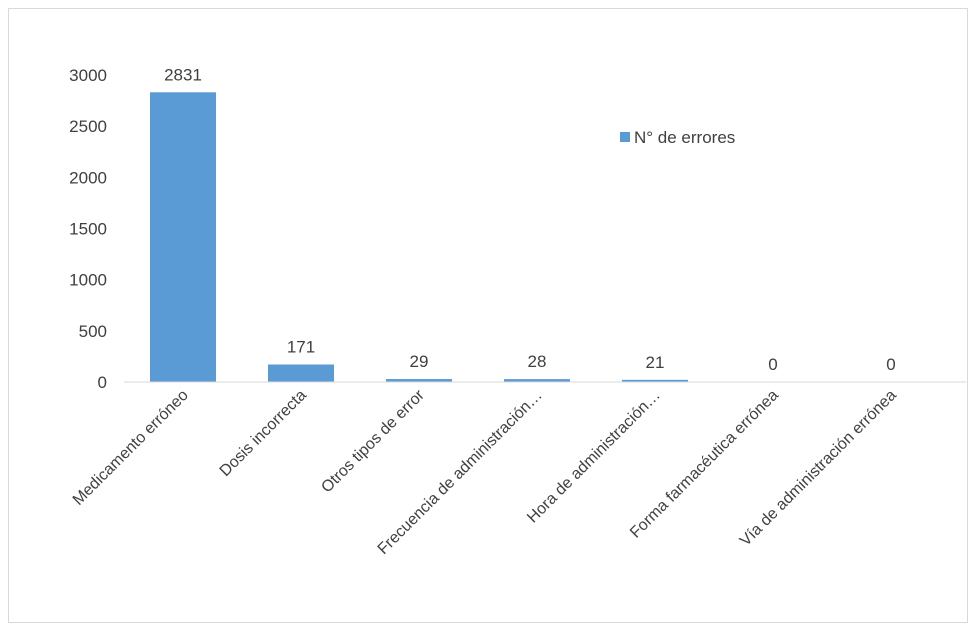 The height and width of the screenshot is (632, 977). Describe the element at coordinates (88, 280) in the screenshot. I see `y-tick-label: 1000` at that location.